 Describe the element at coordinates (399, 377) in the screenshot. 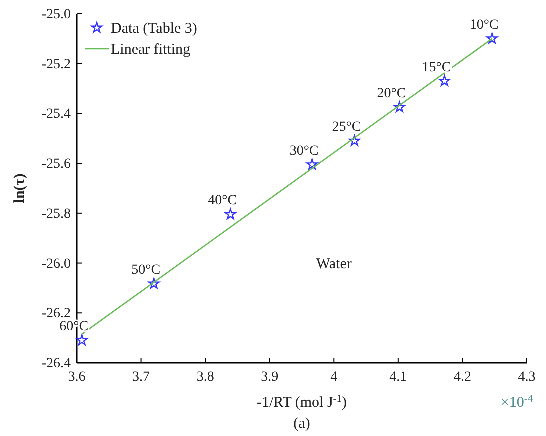

I see `x-tick-label: 4.1` at that location.